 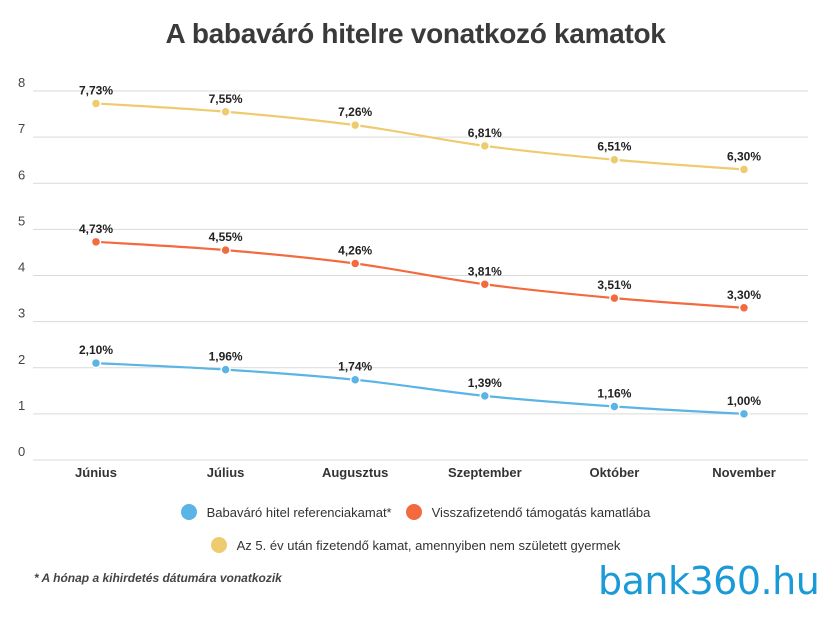 I want to click on series-line-2: 2,10% 1,96% 1,74% 1,39% 1,16% 1,00%, so click(x=420, y=381).